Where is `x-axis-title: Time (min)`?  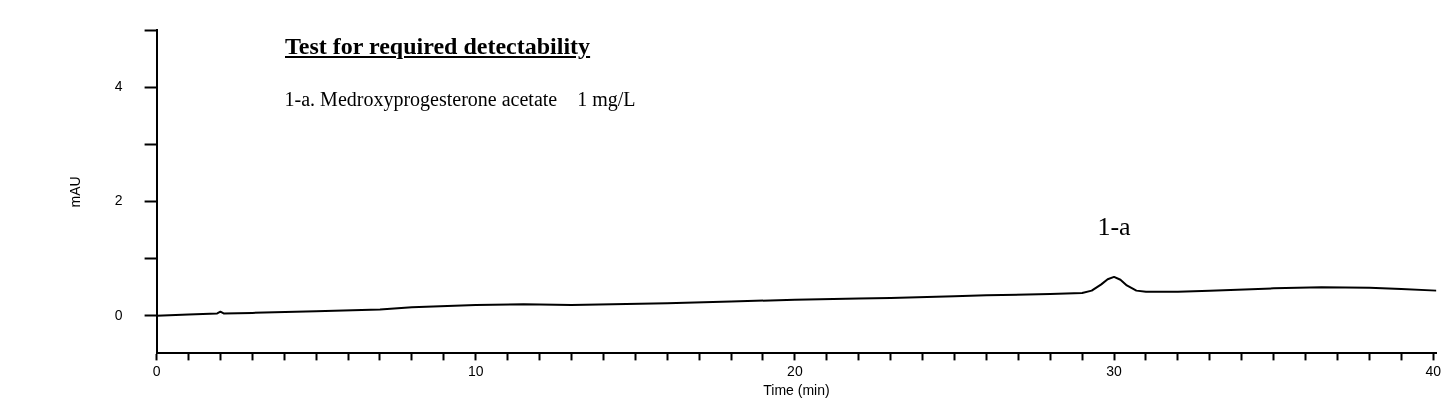 x-axis-title: Time (min) is located at coordinates (796, 390).